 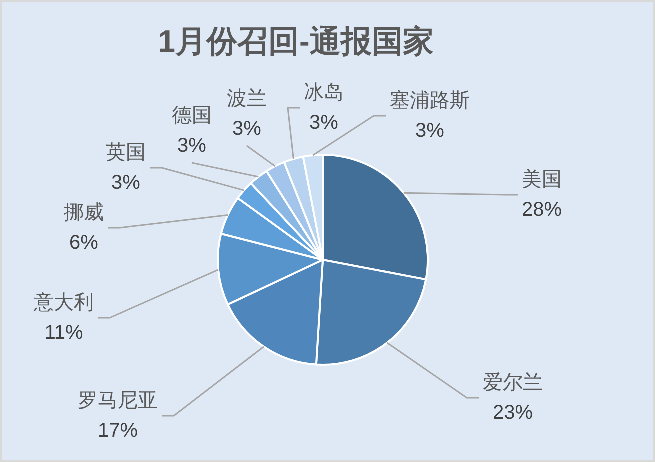 I want to click on category-label: 德国, so click(x=192, y=116).